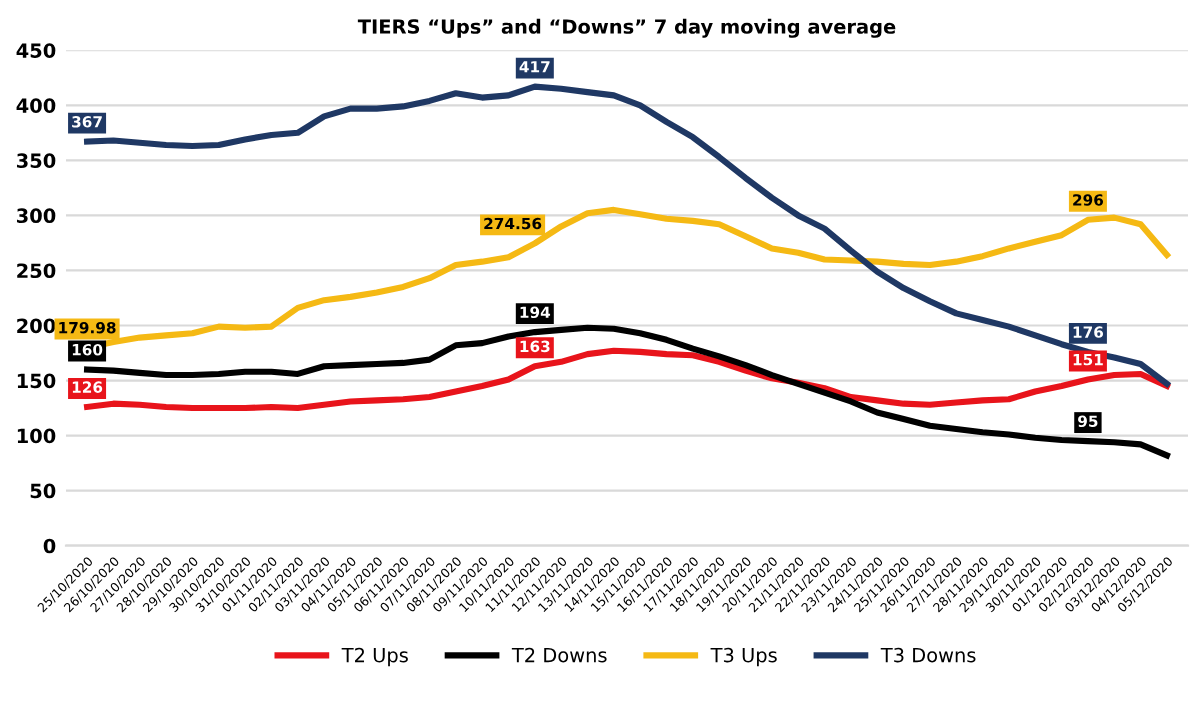  What do you see at coordinates (374, 657) in the screenshot?
I see `legend-label: T2 Ups` at bounding box center [374, 657].